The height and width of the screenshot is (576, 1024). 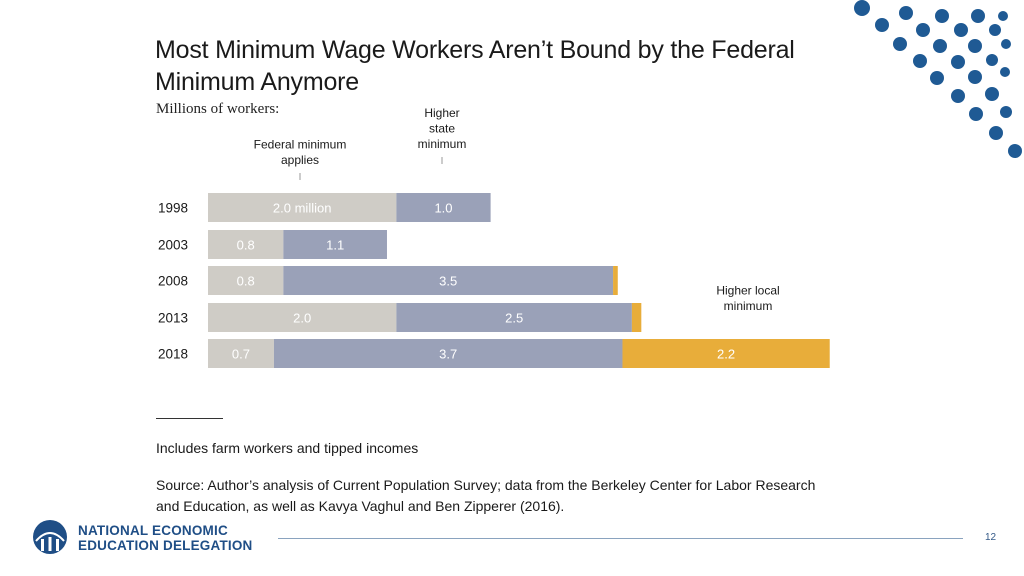 I want to click on series-annotation: Federal minimum, so click(x=300, y=145).